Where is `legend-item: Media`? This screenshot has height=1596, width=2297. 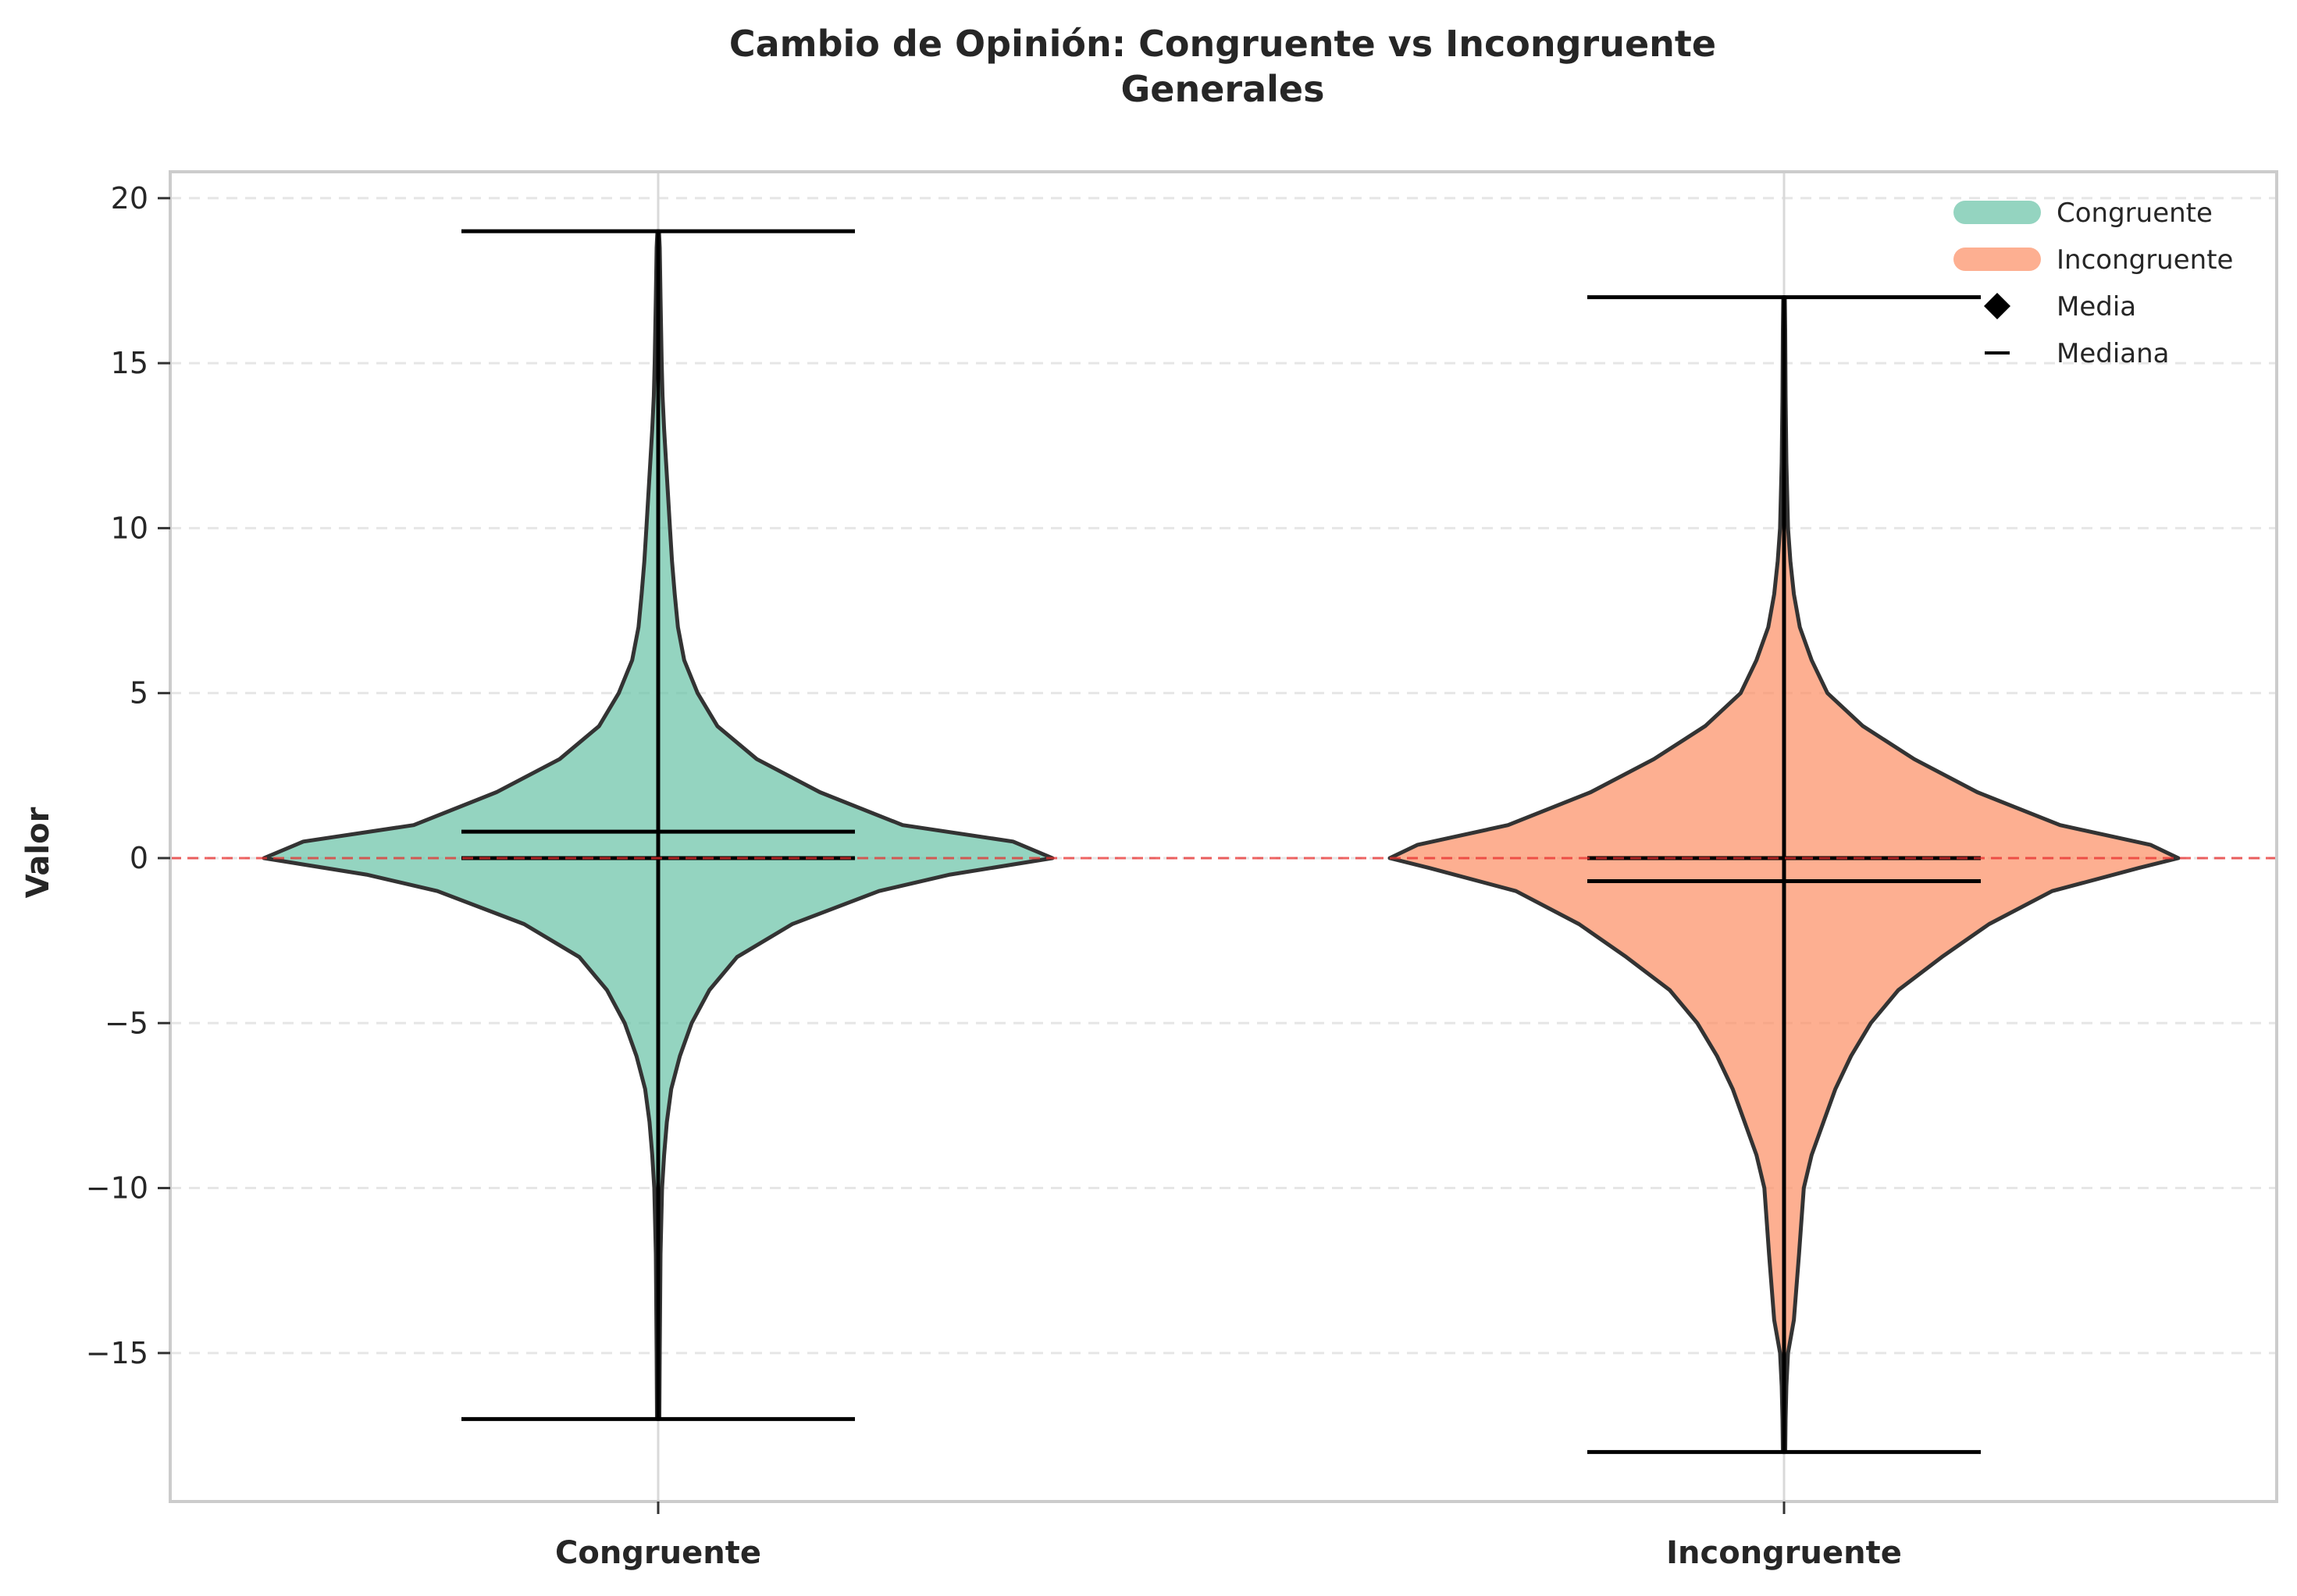 legend-item: Media is located at coordinates (2060, 306).